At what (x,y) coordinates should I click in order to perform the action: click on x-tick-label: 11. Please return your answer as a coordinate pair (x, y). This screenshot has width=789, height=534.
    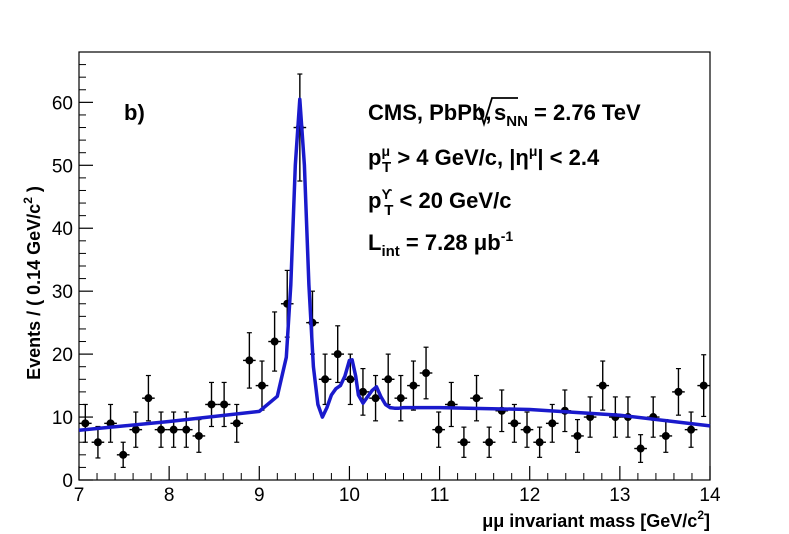
    Looking at the image, I should click on (440, 495).